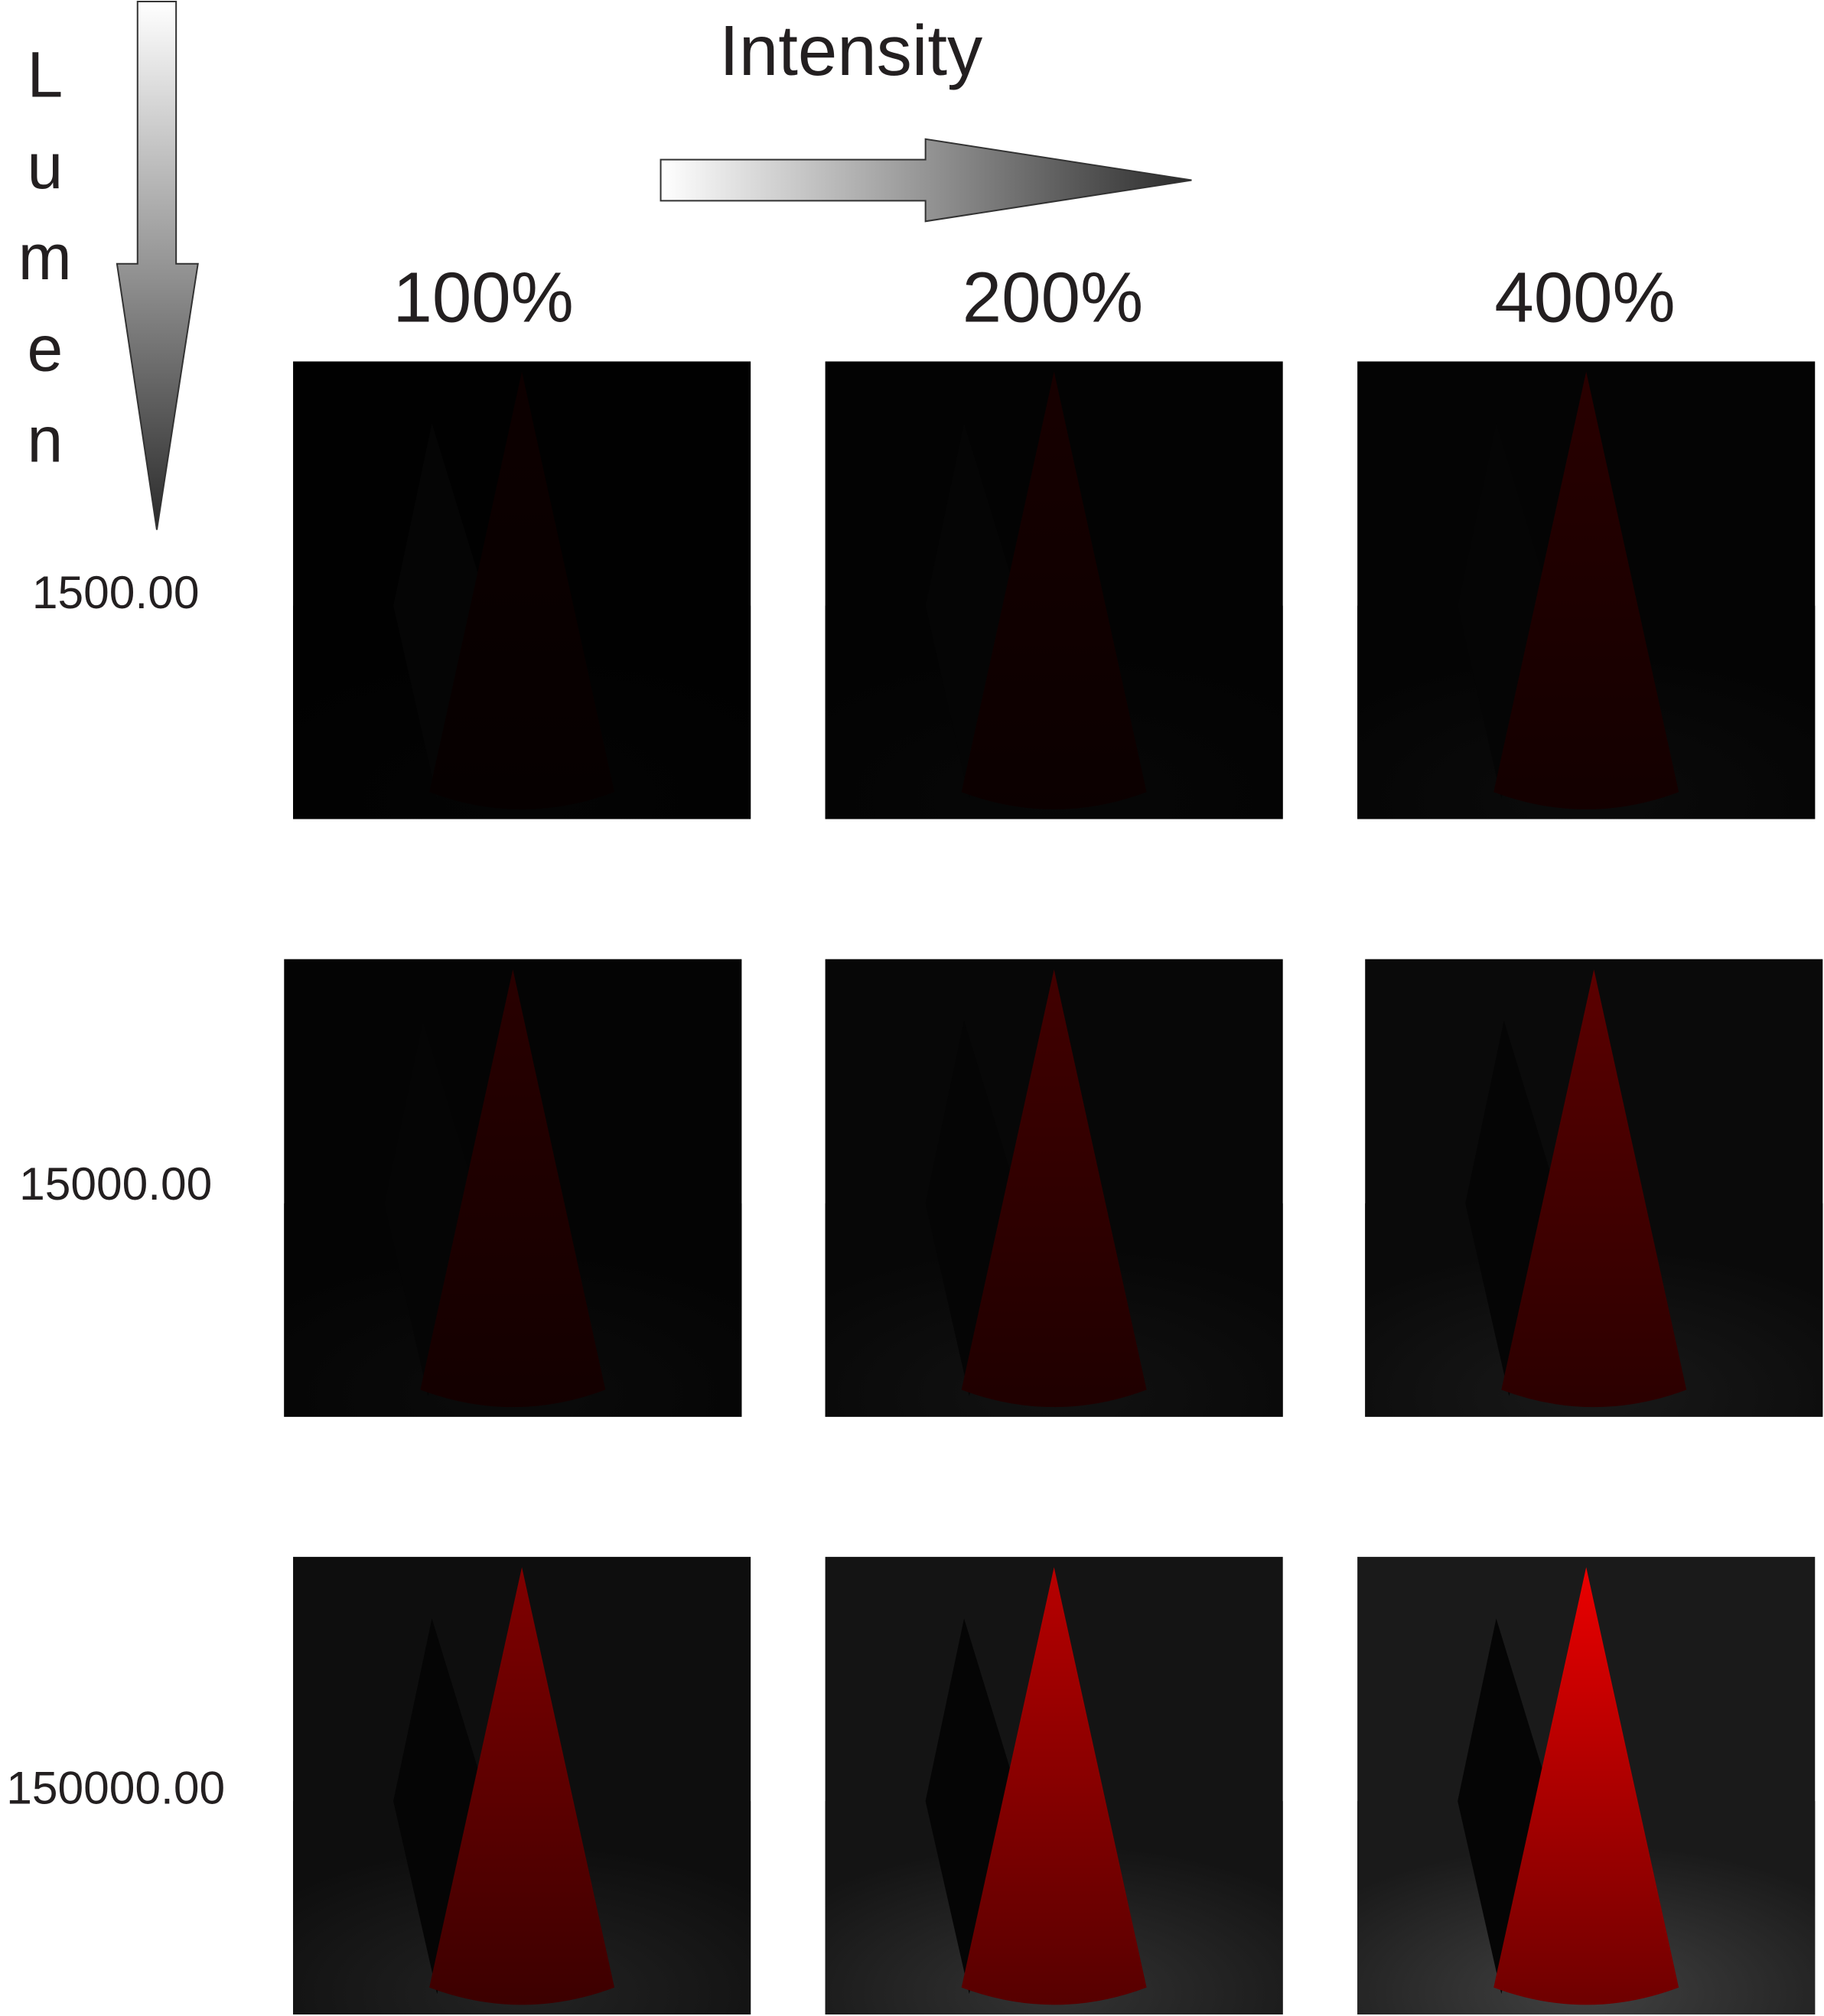 The width and height of the screenshot is (1824, 2016). What do you see at coordinates (1052, 297) in the screenshot?
I see `column-header: 200%` at bounding box center [1052, 297].